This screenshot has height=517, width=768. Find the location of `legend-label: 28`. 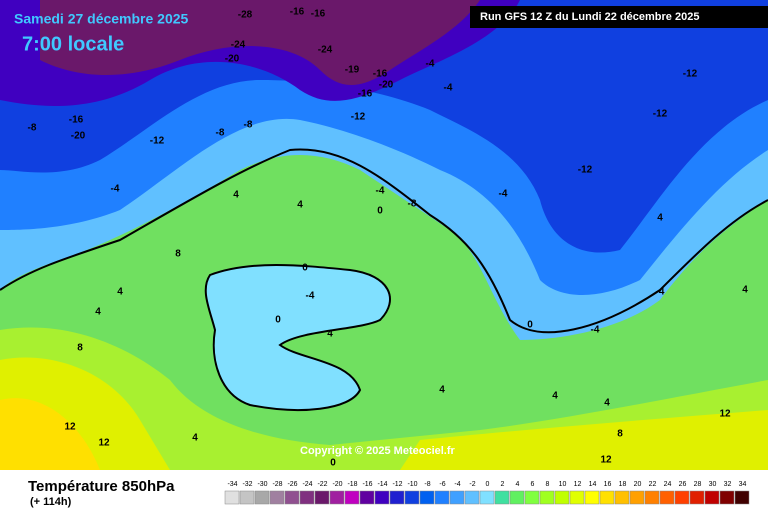

legend-label: 28 is located at coordinates (698, 484).